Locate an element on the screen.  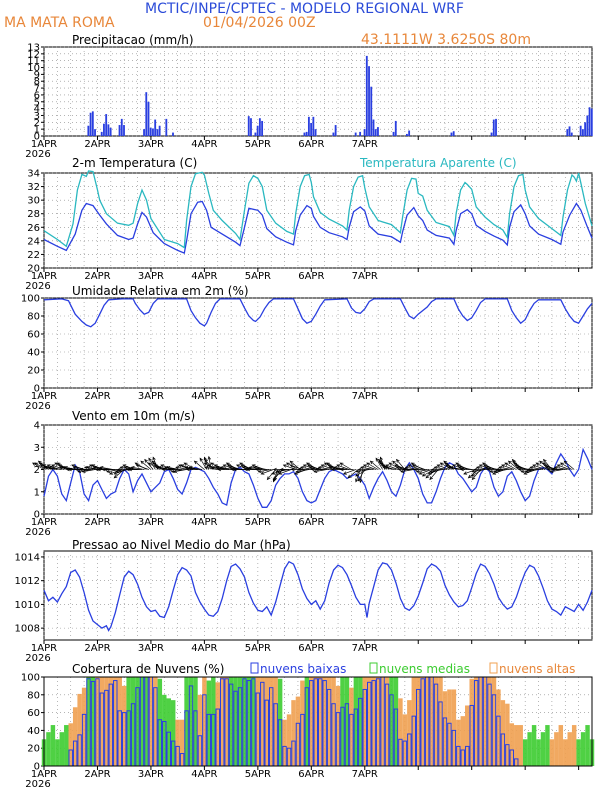
precip-year-label: 2026 is located at coordinates (37, 154).